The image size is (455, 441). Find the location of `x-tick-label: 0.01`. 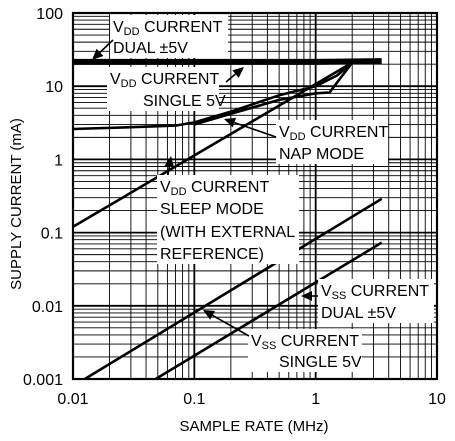

x-tick-label: 0.01 is located at coordinates (72, 399).